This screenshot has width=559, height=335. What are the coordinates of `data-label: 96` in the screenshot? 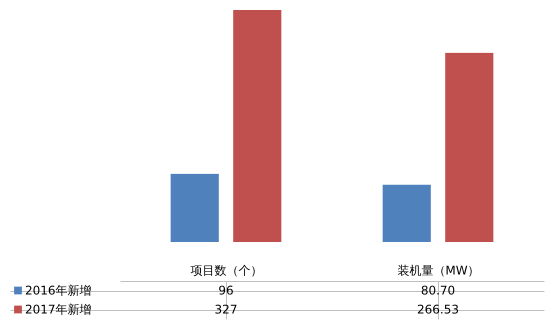 It's located at (226, 291).